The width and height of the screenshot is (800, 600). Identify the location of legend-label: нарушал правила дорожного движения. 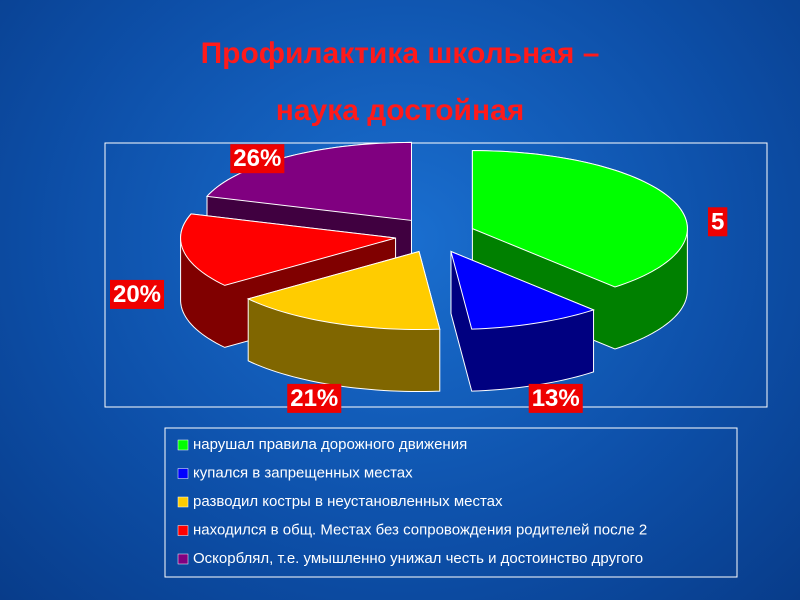
(330, 444).